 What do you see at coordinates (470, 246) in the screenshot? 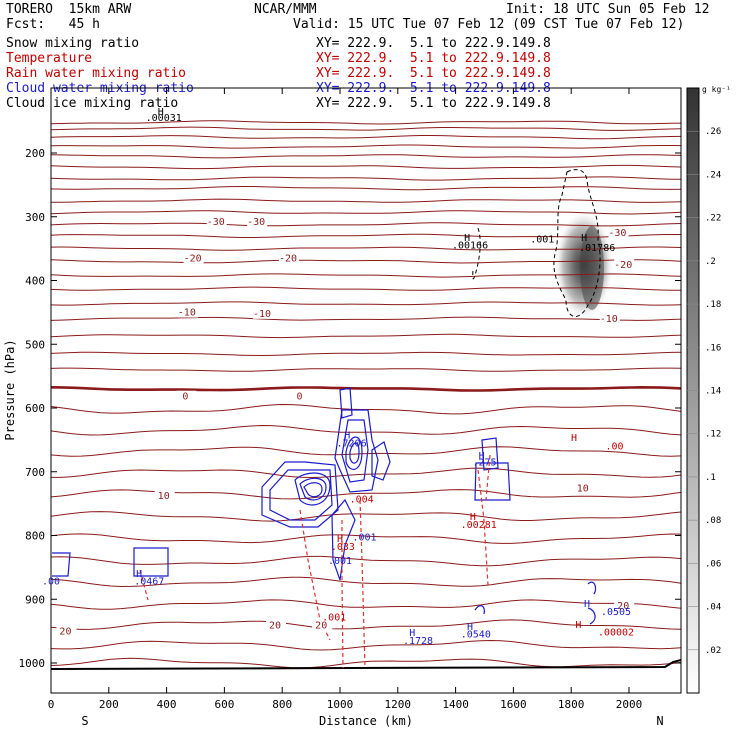
I see `max-value-label: .00166` at bounding box center [470, 246].